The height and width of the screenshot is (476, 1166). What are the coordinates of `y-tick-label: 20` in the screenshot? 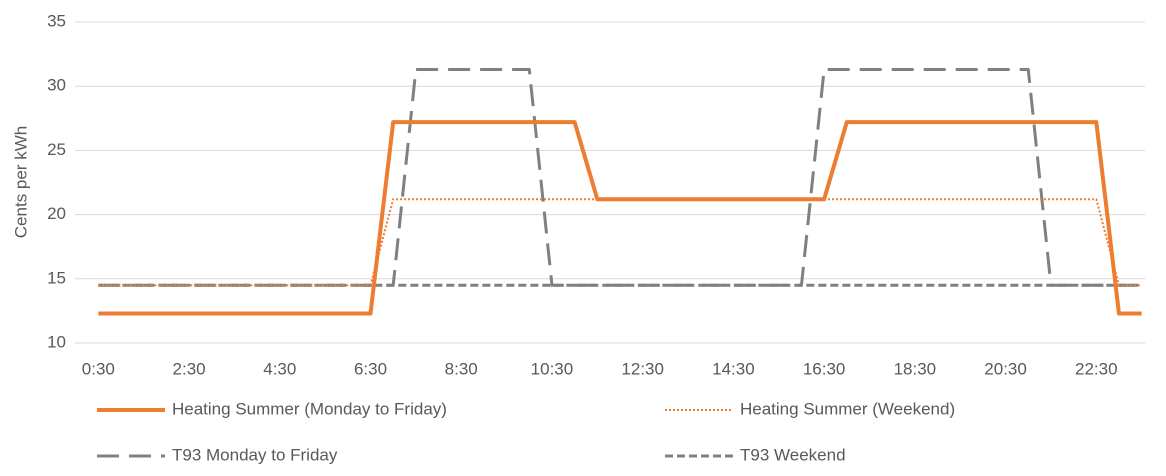 It's located at (56, 213).